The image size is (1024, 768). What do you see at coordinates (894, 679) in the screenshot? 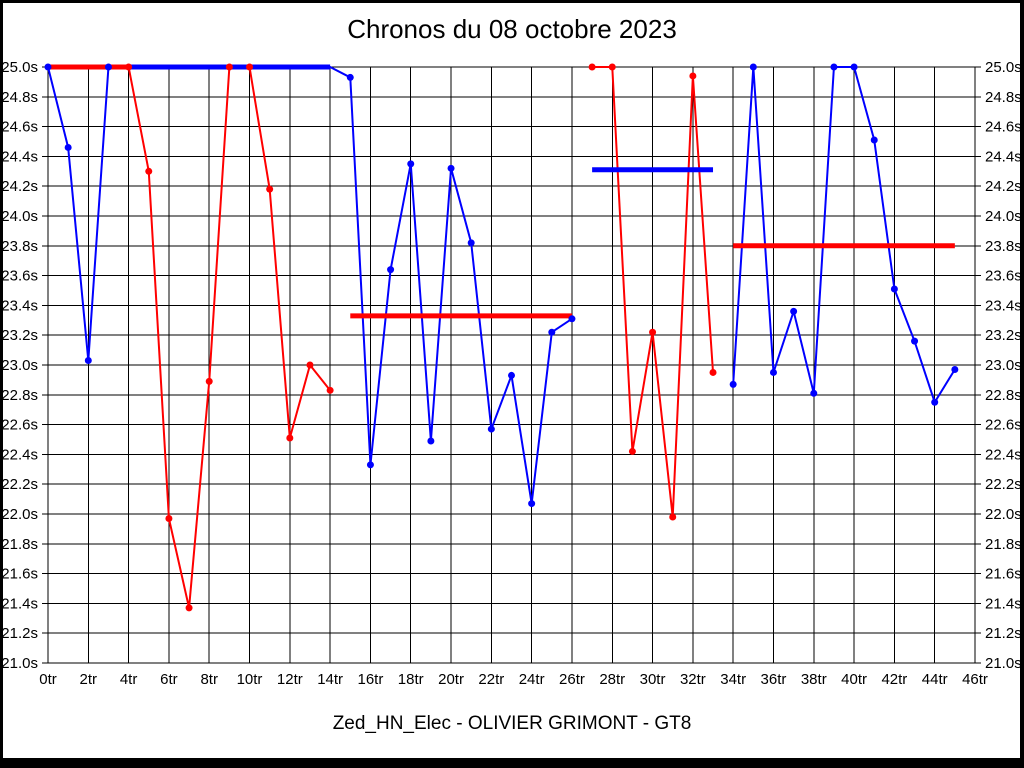
I see `x-axis-label: 42tr` at bounding box center [894, 679].